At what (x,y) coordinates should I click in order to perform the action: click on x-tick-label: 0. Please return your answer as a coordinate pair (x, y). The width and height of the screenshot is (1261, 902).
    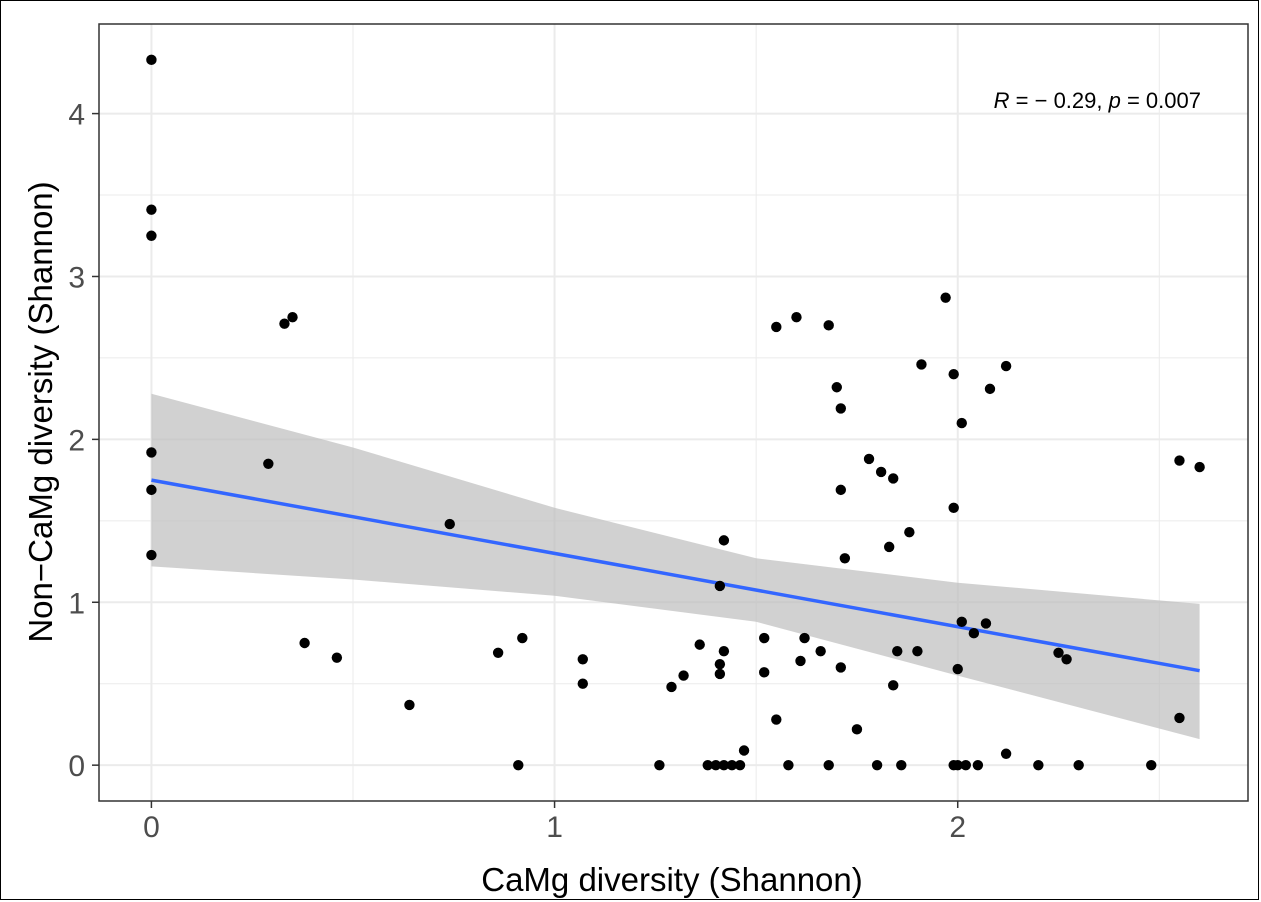
    Looking at the image, I should click on (151, 827).